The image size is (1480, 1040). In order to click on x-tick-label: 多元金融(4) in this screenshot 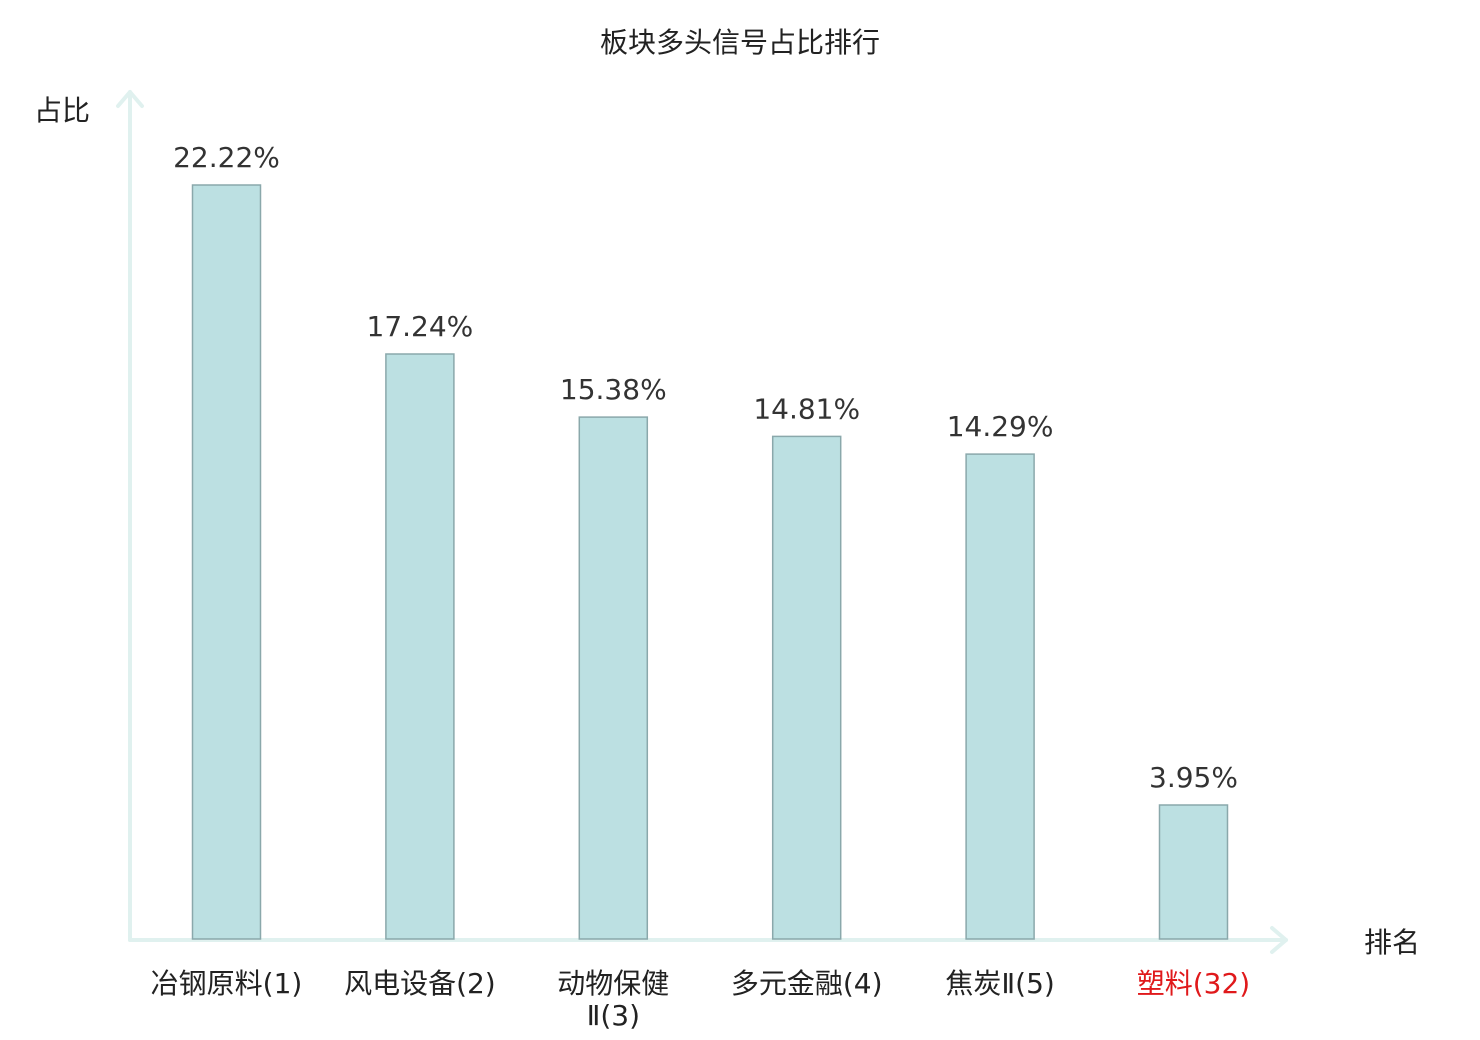, I will do `click(807, 983)`.